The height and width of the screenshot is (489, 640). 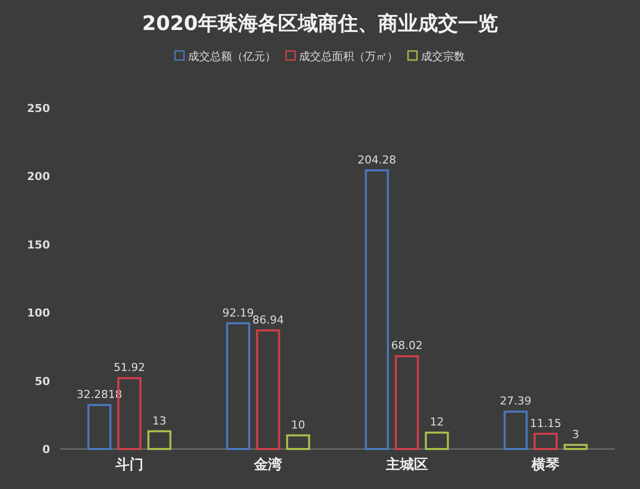 What do you see at coordinates (267, 464) in the screenshot?
I see `x-tick-label: 金湾` at bounding box center [267, 464].